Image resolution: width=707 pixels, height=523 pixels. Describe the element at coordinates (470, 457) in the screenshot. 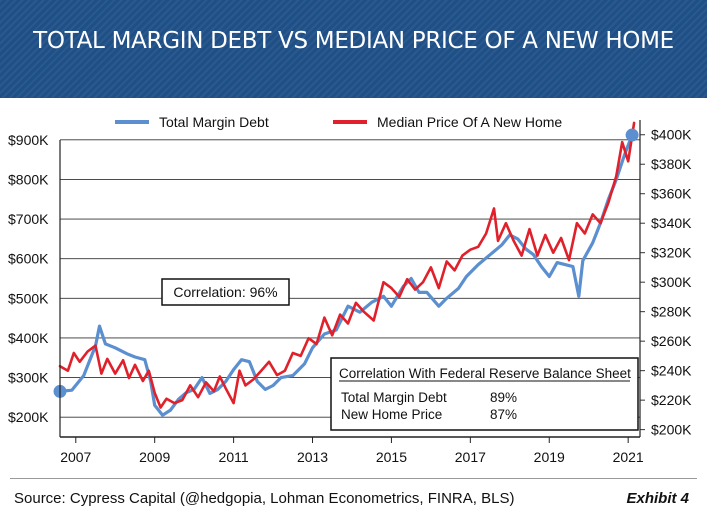

I see `x-tick-label: 2017` at that location.